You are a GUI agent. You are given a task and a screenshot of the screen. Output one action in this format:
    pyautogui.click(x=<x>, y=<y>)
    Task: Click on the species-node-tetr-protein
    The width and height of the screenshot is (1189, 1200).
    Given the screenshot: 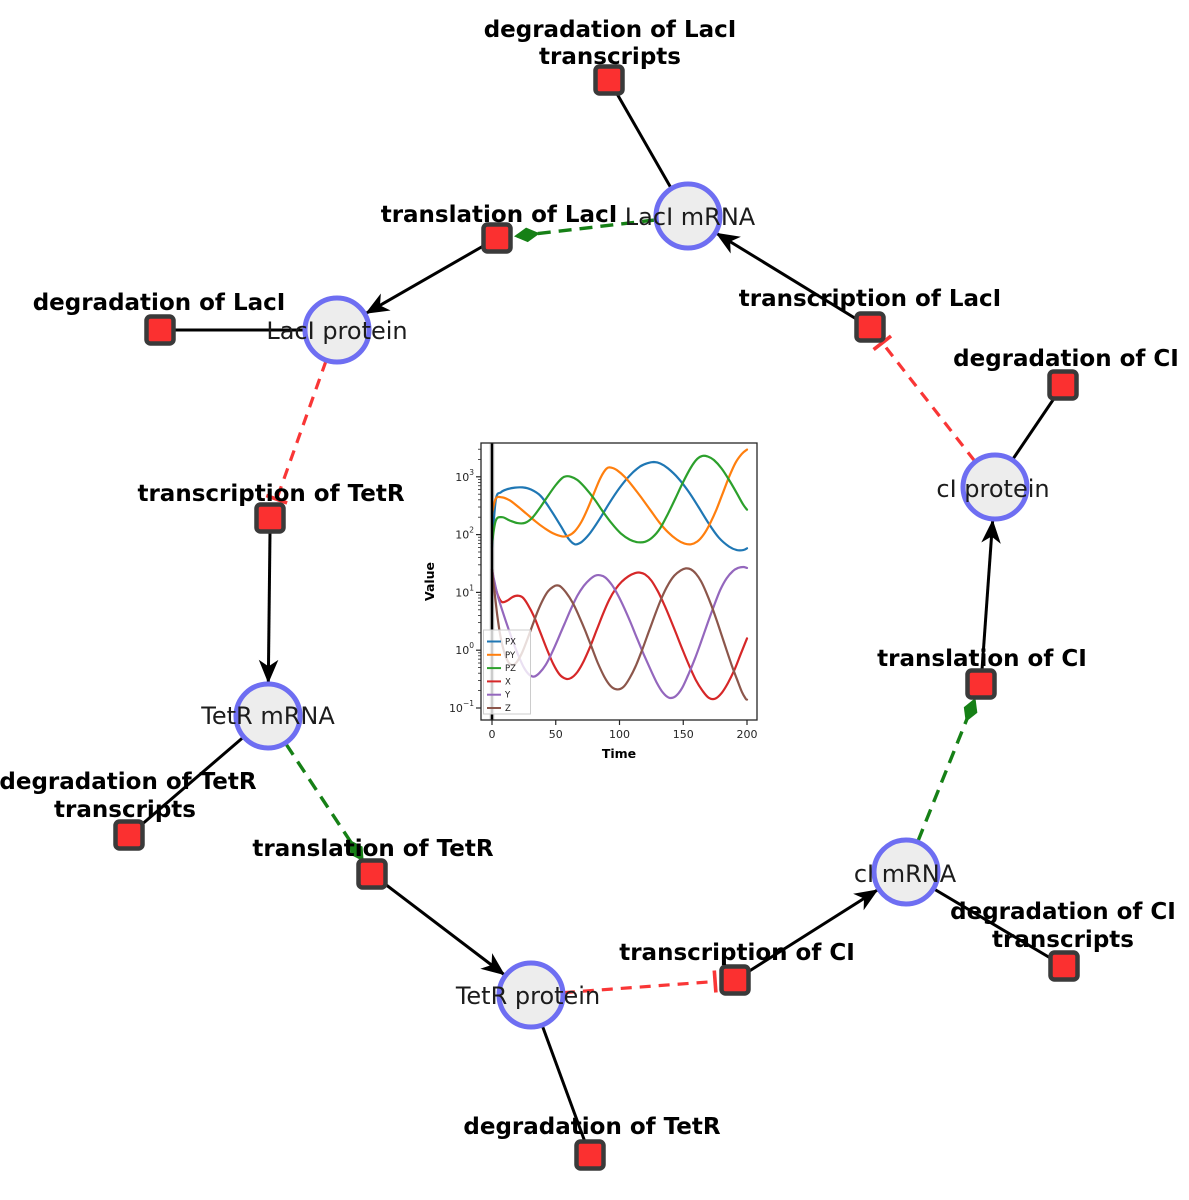 What is the action you would take?
    pyautogui.click(x=531, y=995)
    